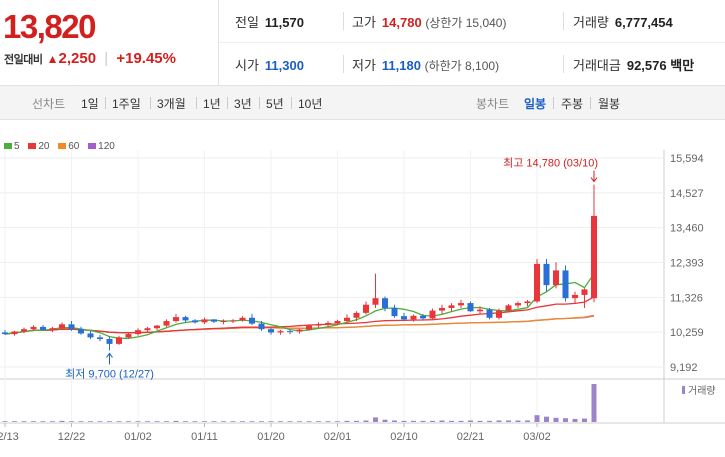 This screenshot has width=725, height=457. Describe the element at coordinates (109, 373) in the screenshot. I see `low-annotation: 최저 9,700 (12/27)` at that location.